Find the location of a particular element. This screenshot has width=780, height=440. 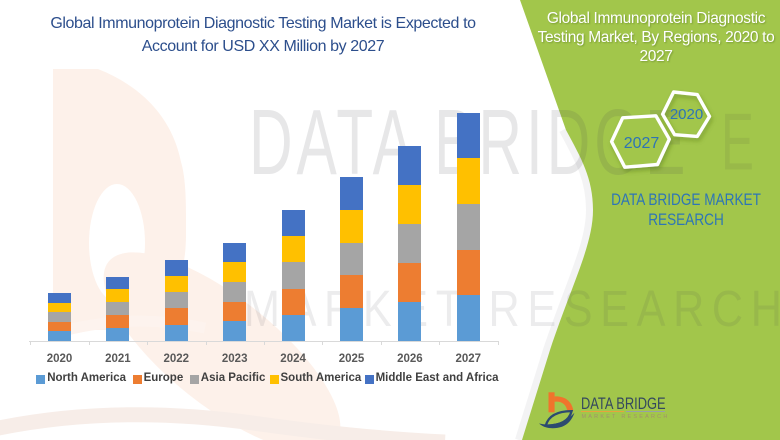

svg-text: E is located at coordinates (737, 142).